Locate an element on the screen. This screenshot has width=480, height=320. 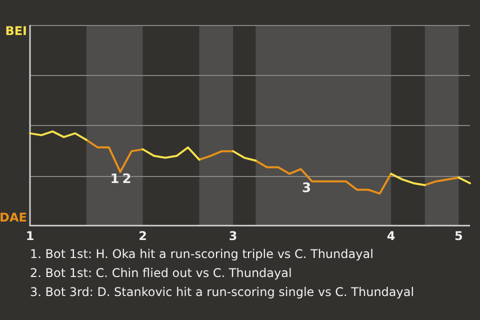
annotation: 2 is located at coordinates (127, 179).